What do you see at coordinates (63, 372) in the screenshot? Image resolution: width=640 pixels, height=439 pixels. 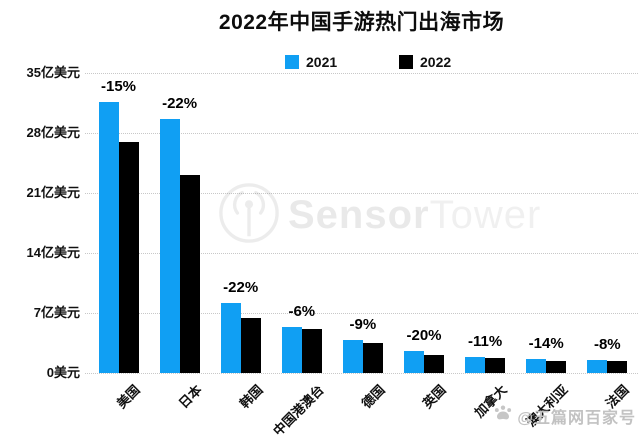 I see `y-axis-tick-label: 0美元` at bounding box center [63, 372].